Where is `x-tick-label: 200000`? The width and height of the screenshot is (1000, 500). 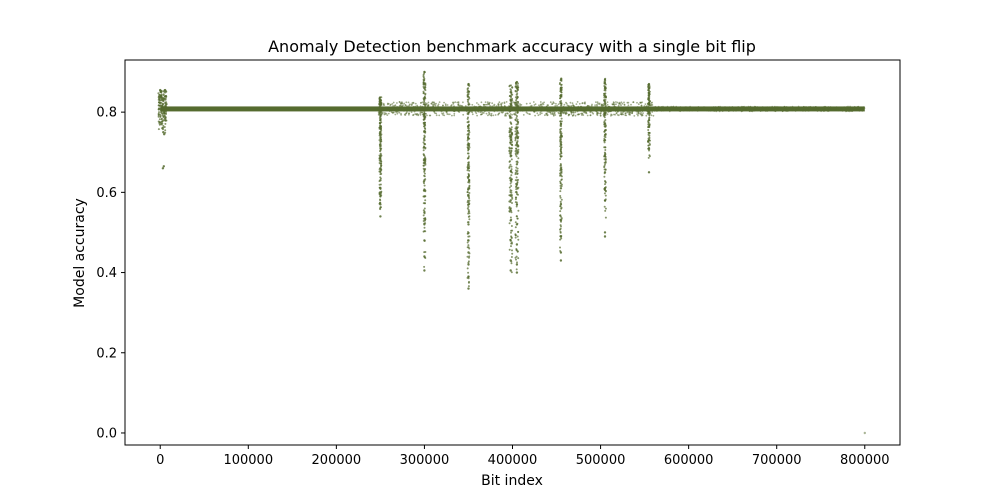 x-tick-label: 200000 is located at coordinates (337, 460).